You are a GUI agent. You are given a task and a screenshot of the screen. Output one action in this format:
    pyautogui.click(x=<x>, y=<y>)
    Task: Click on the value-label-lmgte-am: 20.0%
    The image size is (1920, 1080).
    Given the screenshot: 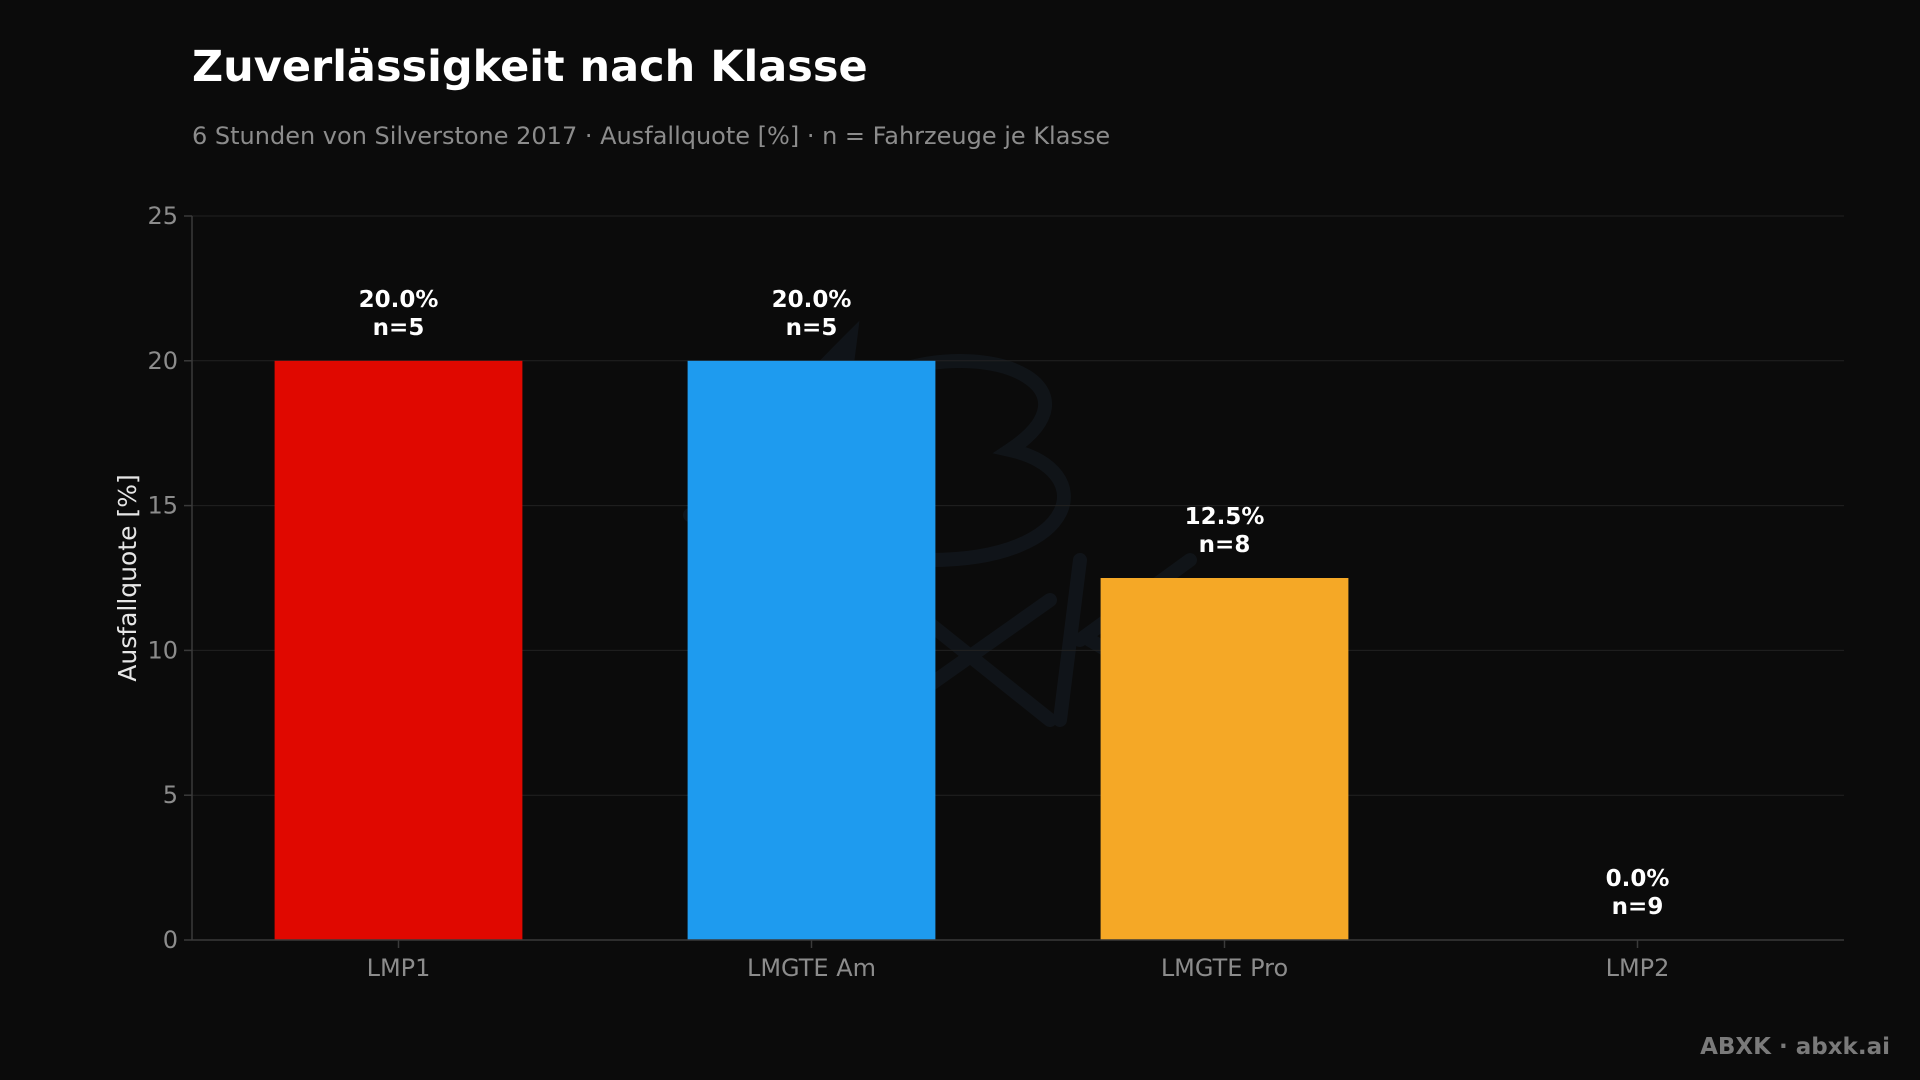 What is the action you would take?
    pyautogui.click(x=812, y=300)
    